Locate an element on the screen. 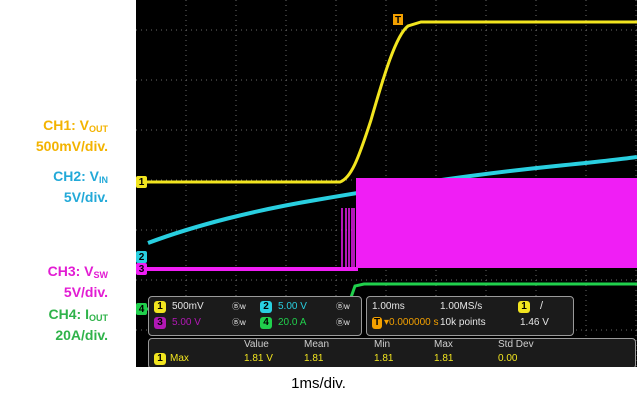 This screenshot has width=637, height=405. ch3-burst-top is located at coordinates (496, 194).